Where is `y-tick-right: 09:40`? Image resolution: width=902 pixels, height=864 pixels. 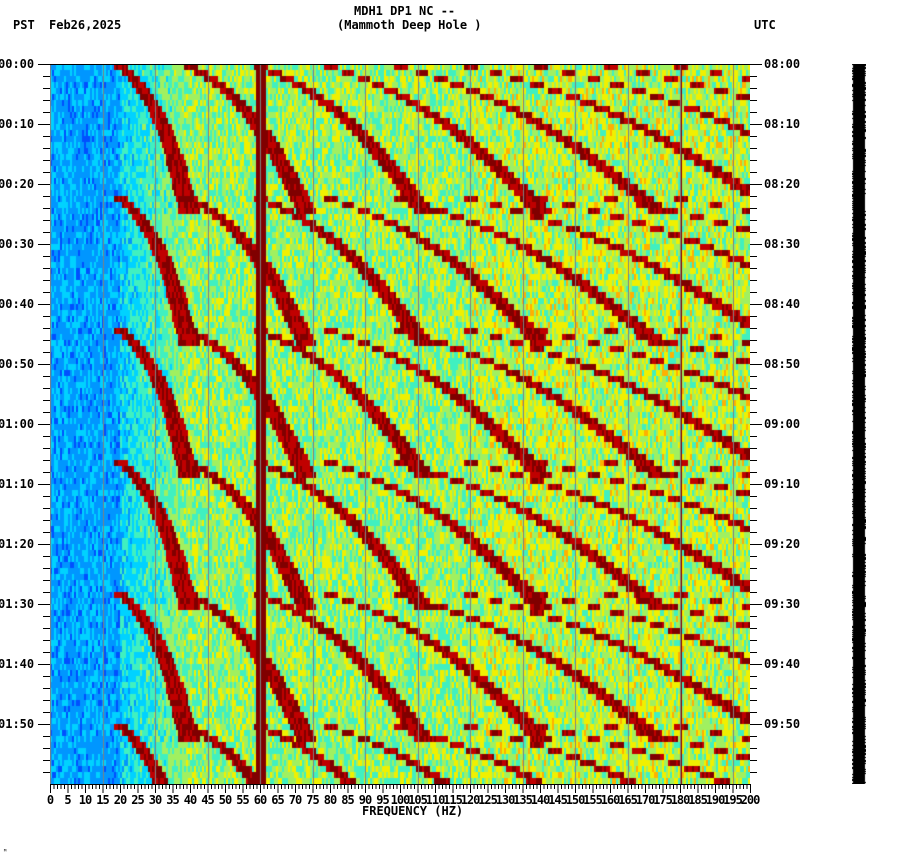 y-tick-right: 09:40 is located at coordinates (782, 664).